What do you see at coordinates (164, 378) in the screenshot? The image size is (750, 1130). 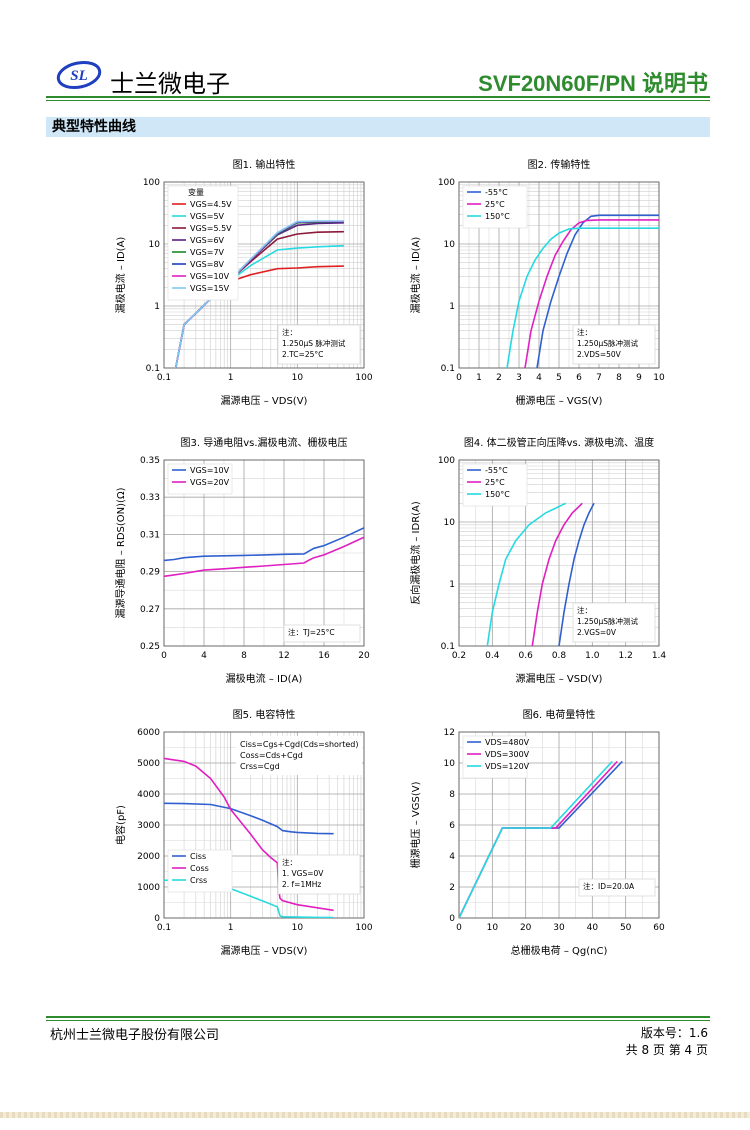 I see `x-tick-label: 0.1` at bounding box center [164, 378].